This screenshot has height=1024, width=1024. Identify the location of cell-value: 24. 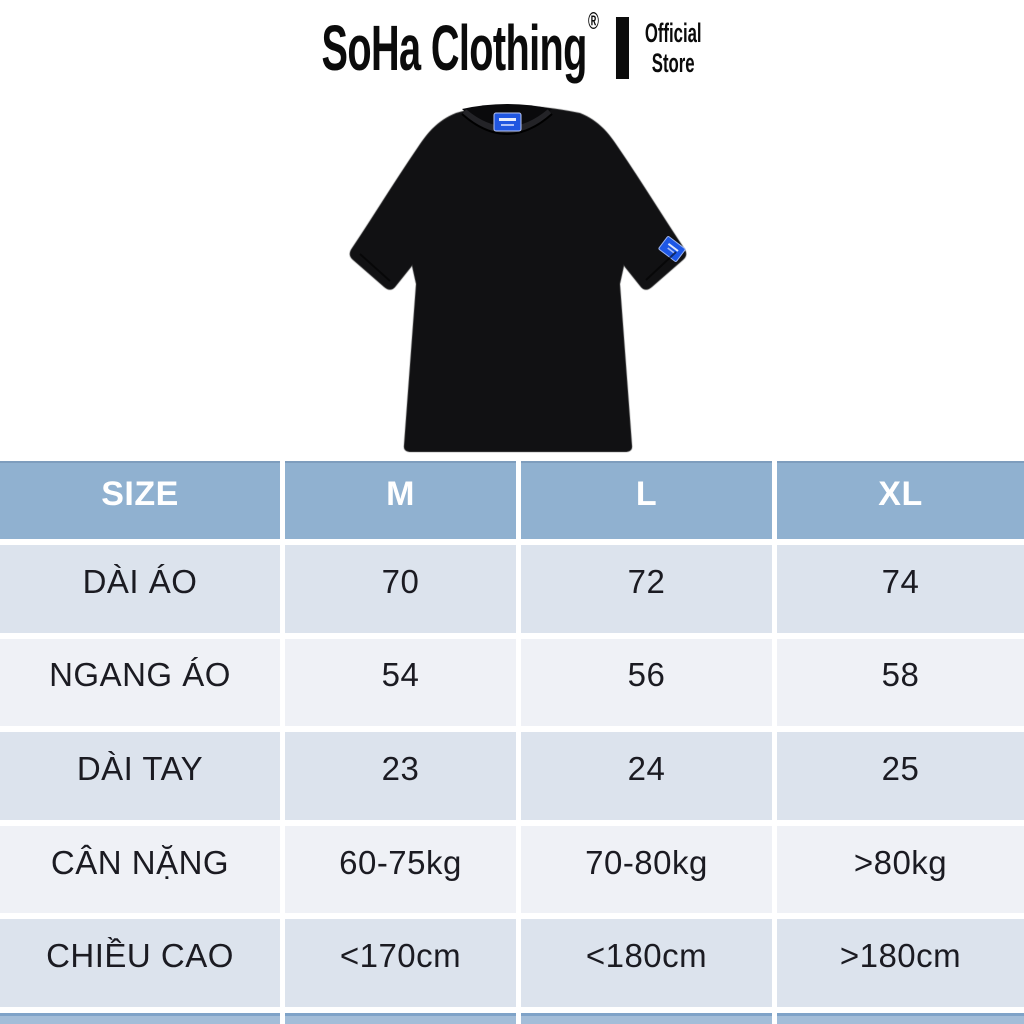
(646, 776).